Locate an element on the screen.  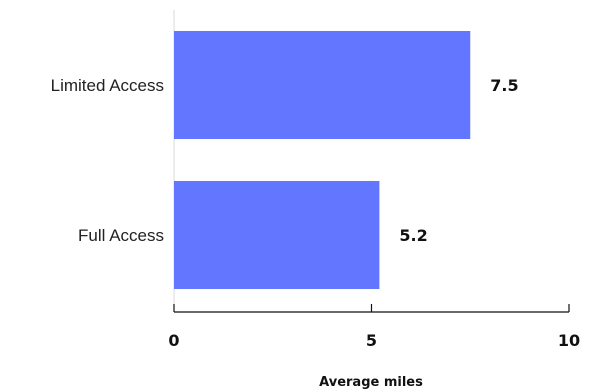
bar-limited-access is located at coordinates (322, 85).